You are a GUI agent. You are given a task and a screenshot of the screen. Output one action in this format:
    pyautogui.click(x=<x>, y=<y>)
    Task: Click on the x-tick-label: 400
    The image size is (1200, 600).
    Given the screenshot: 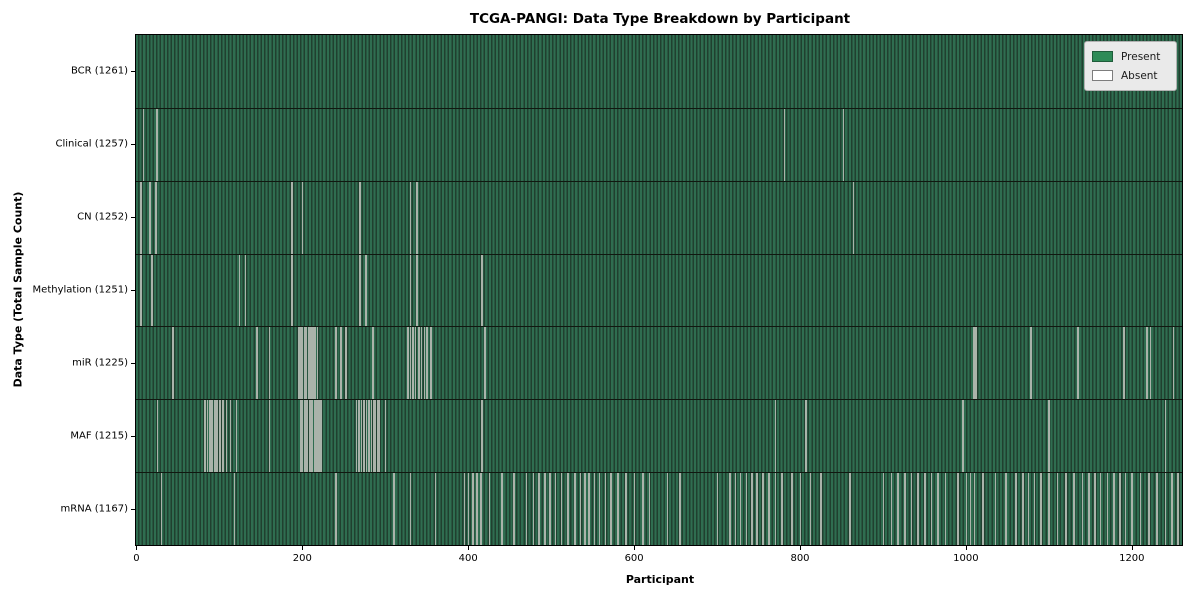 What is the action you would take?
    pyautogui.click(x=468, y=558)
    